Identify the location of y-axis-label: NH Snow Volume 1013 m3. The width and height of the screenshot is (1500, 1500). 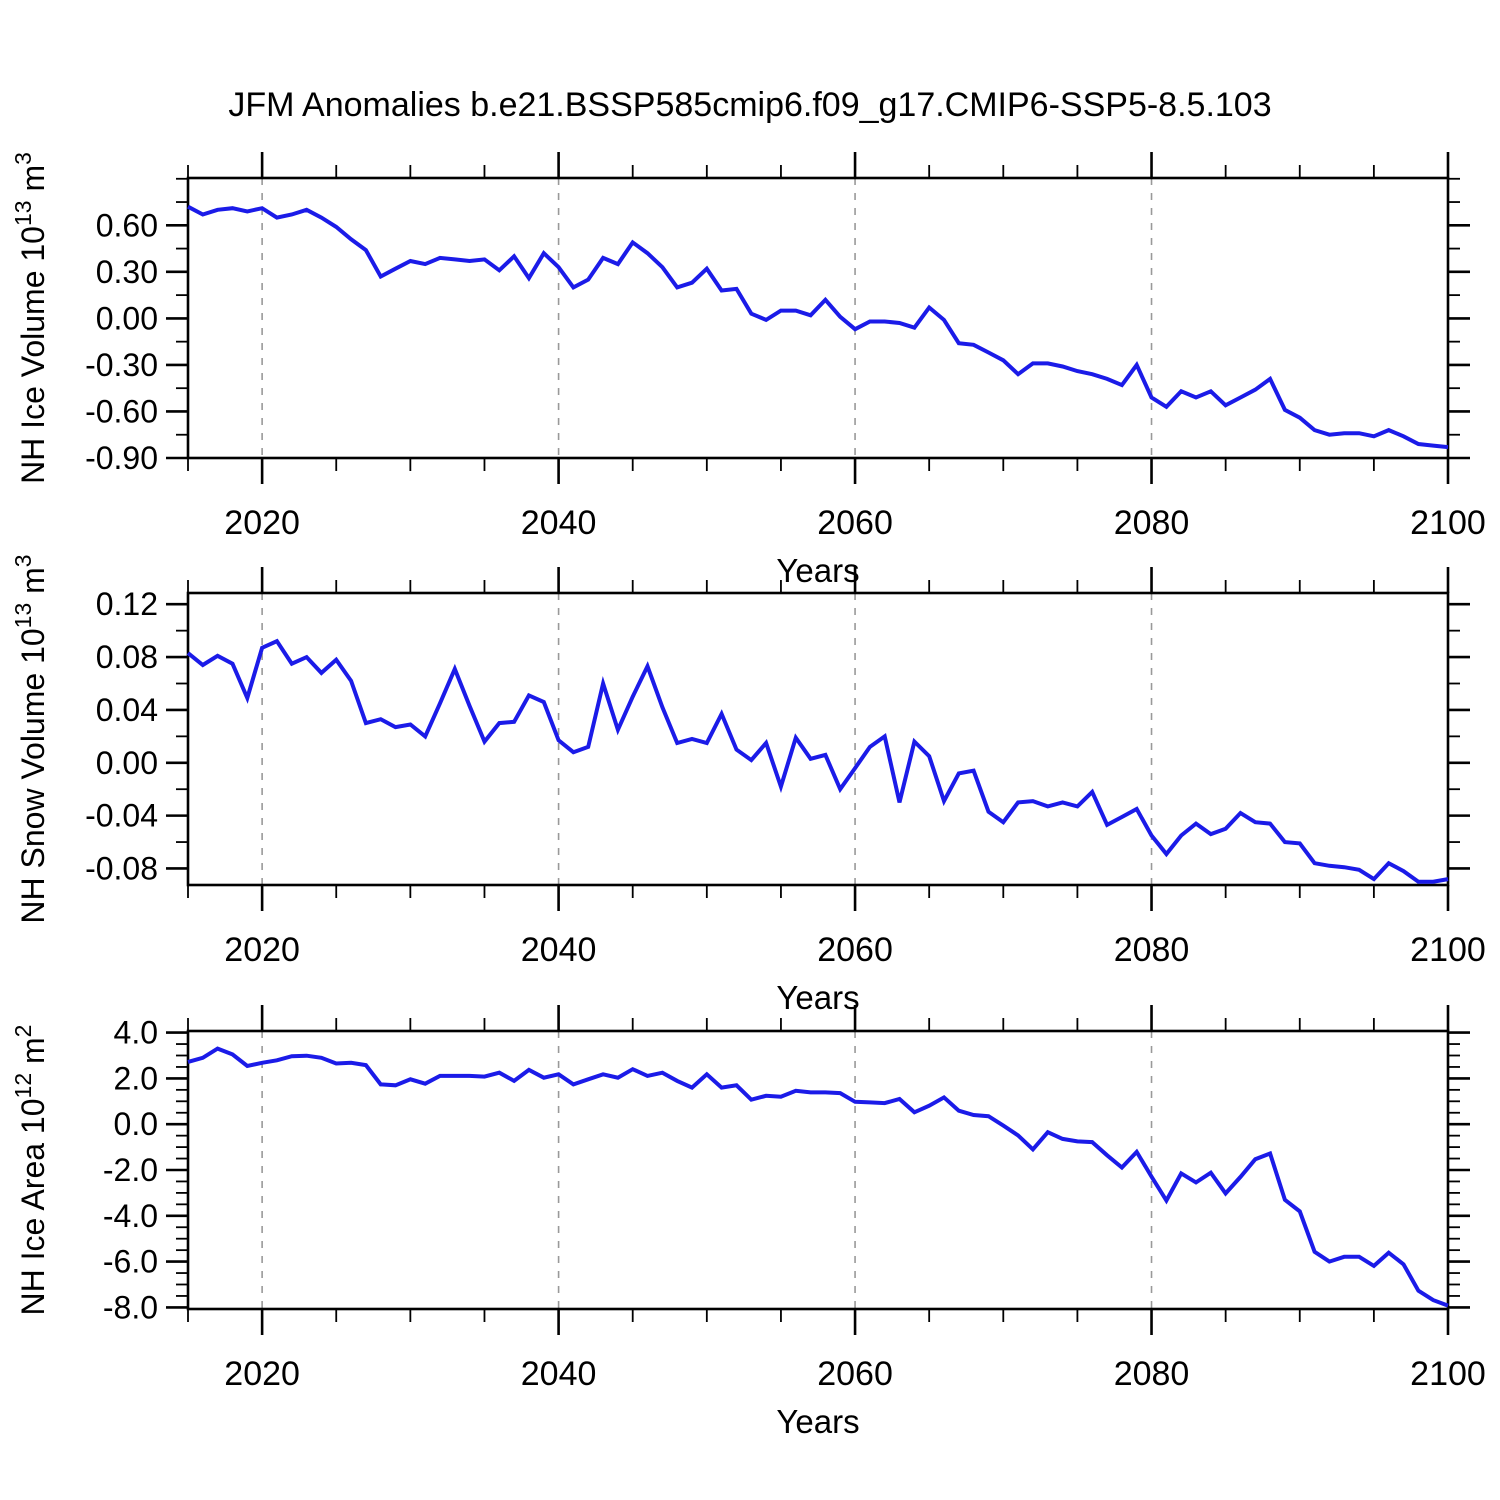
(30, 738).